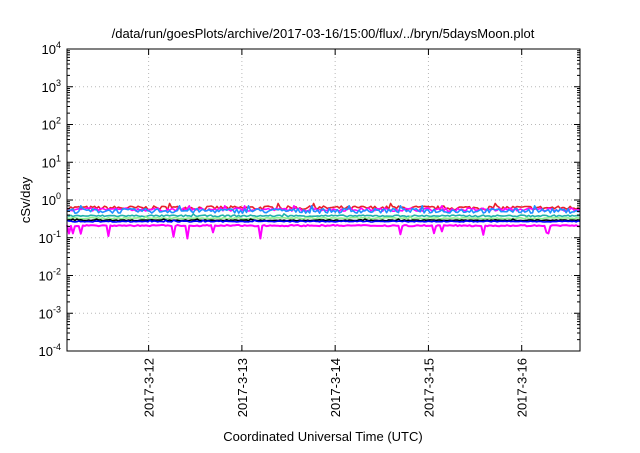  What do you see at coordinates (51, 161) in the screenshot?
I see `y-tick-label: 10¹` at bounding box center [51, 161].